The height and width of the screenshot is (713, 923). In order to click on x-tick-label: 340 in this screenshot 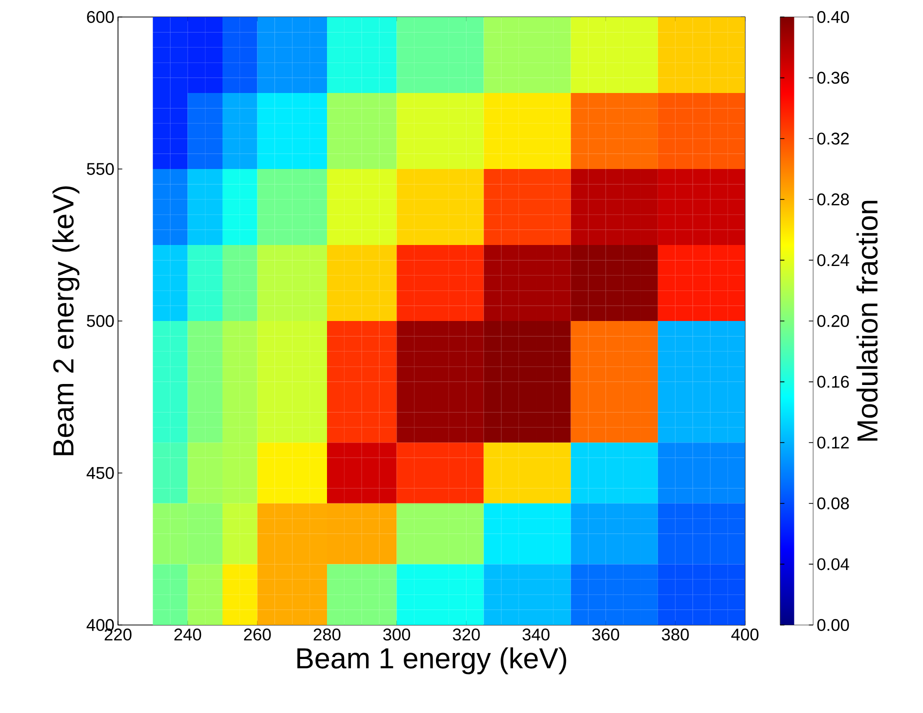, I will do `click(536, 634)`.